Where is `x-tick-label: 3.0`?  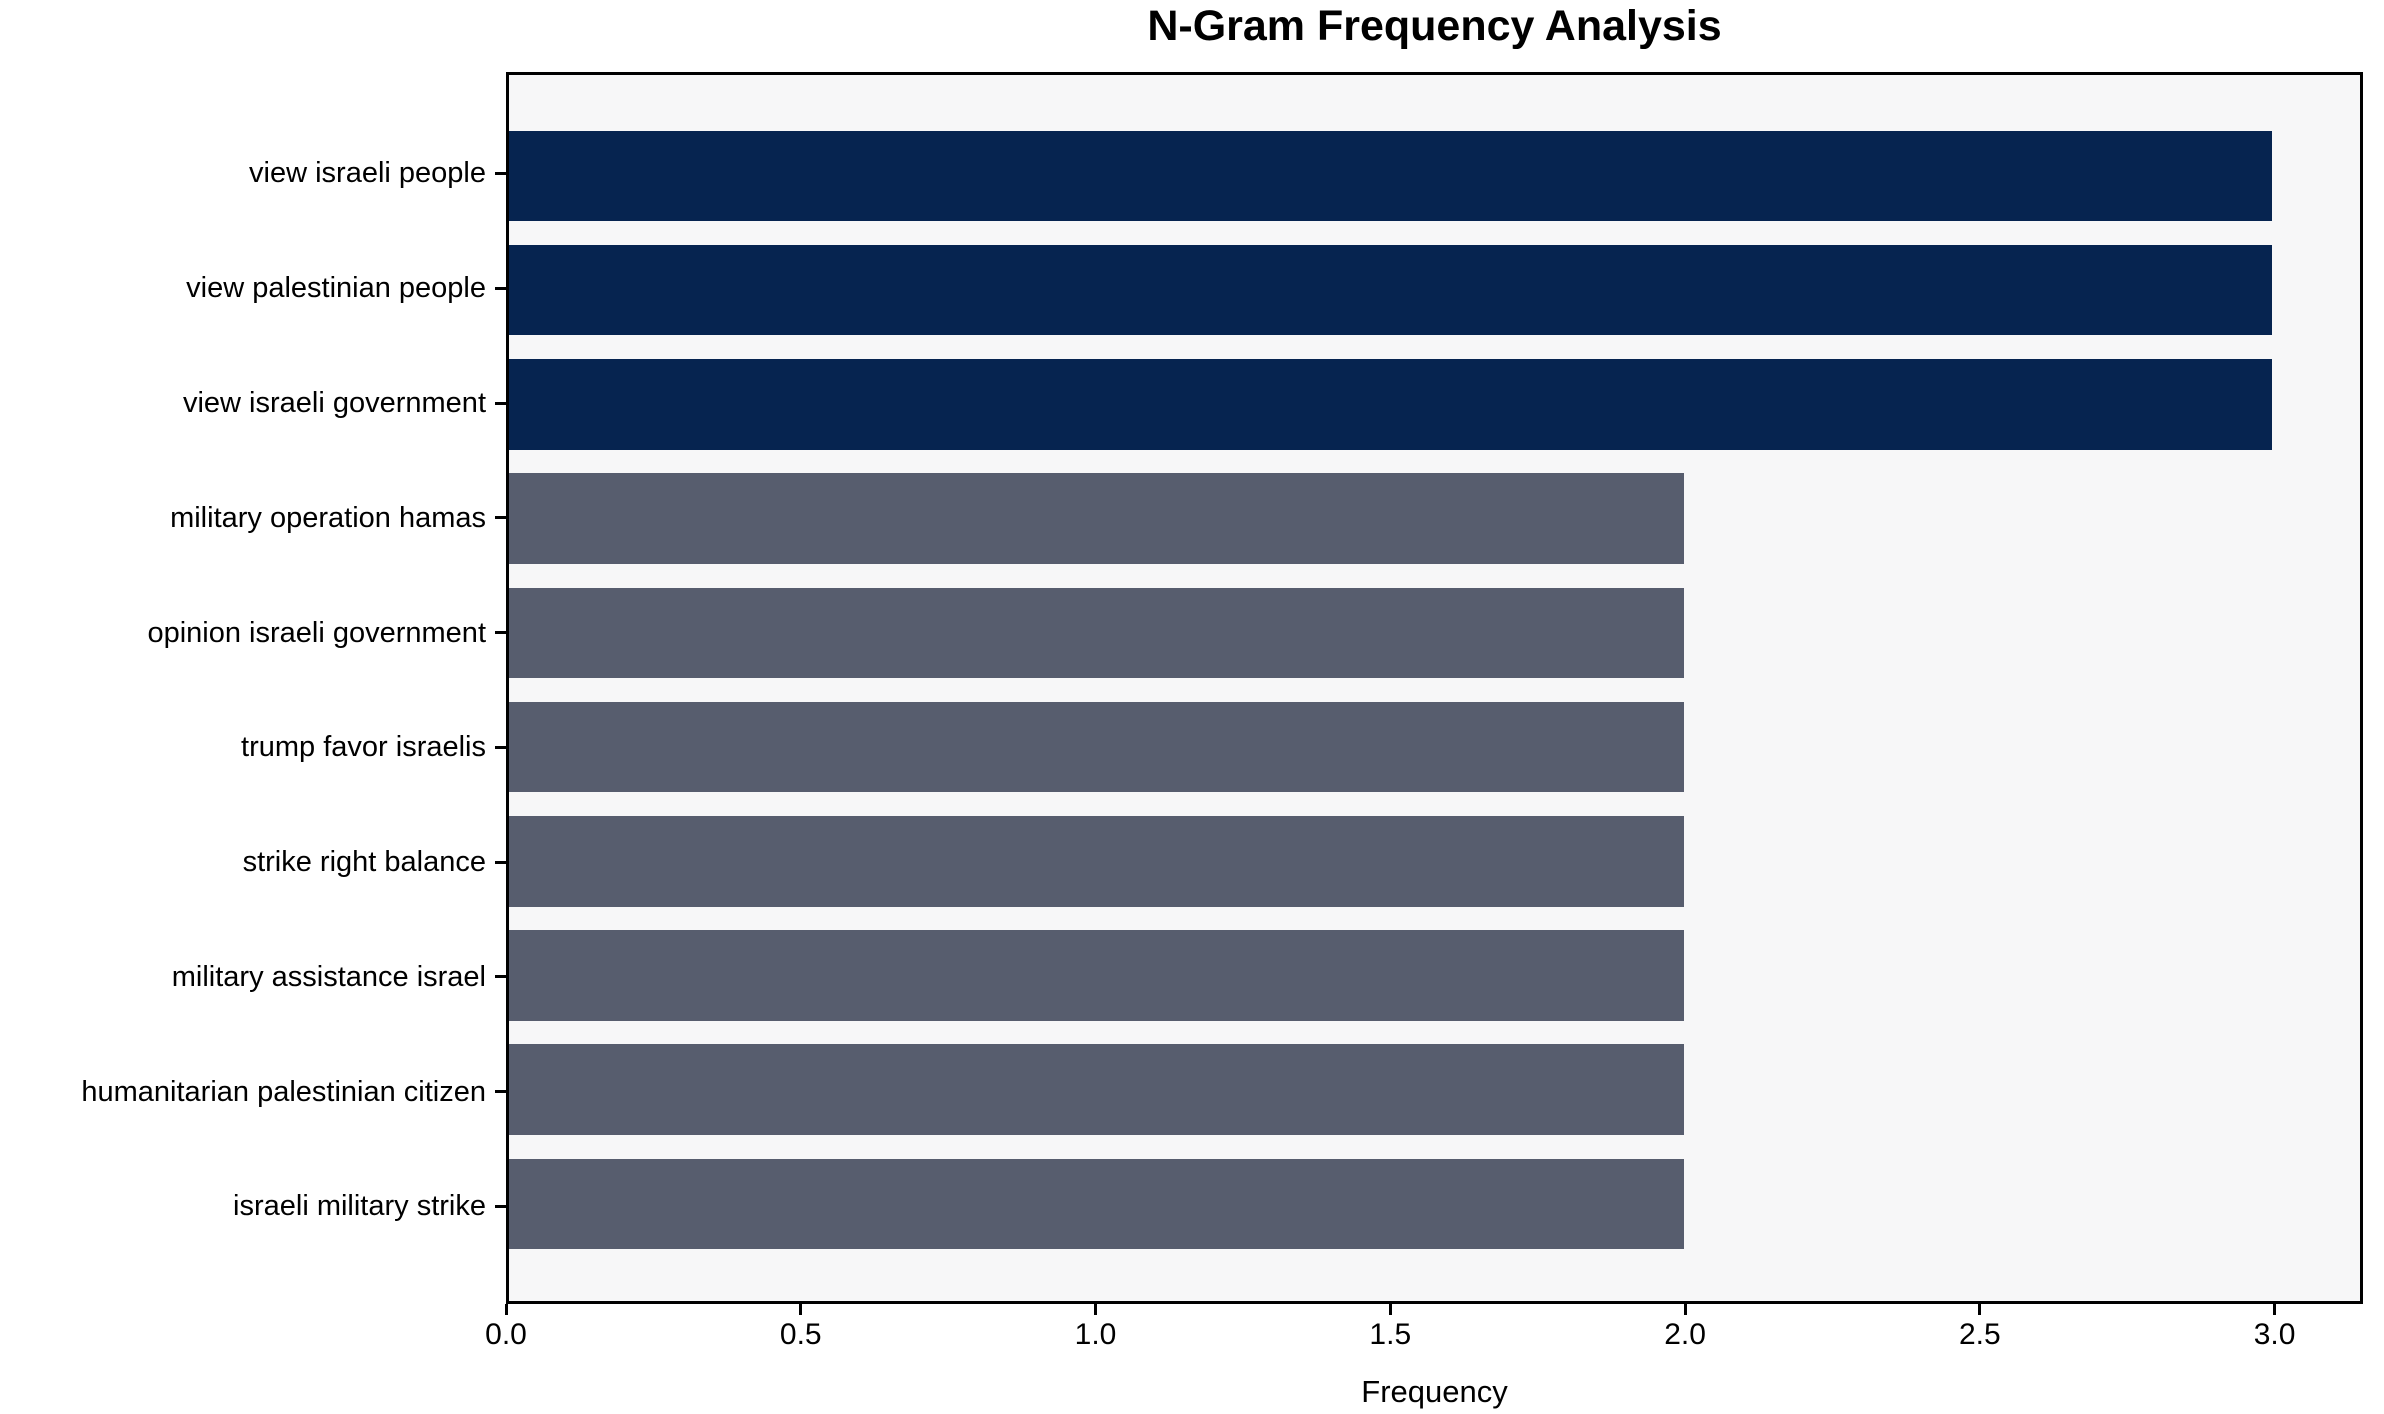
x-tick-label: 3.0 is located at coordinates (2274, 1334).